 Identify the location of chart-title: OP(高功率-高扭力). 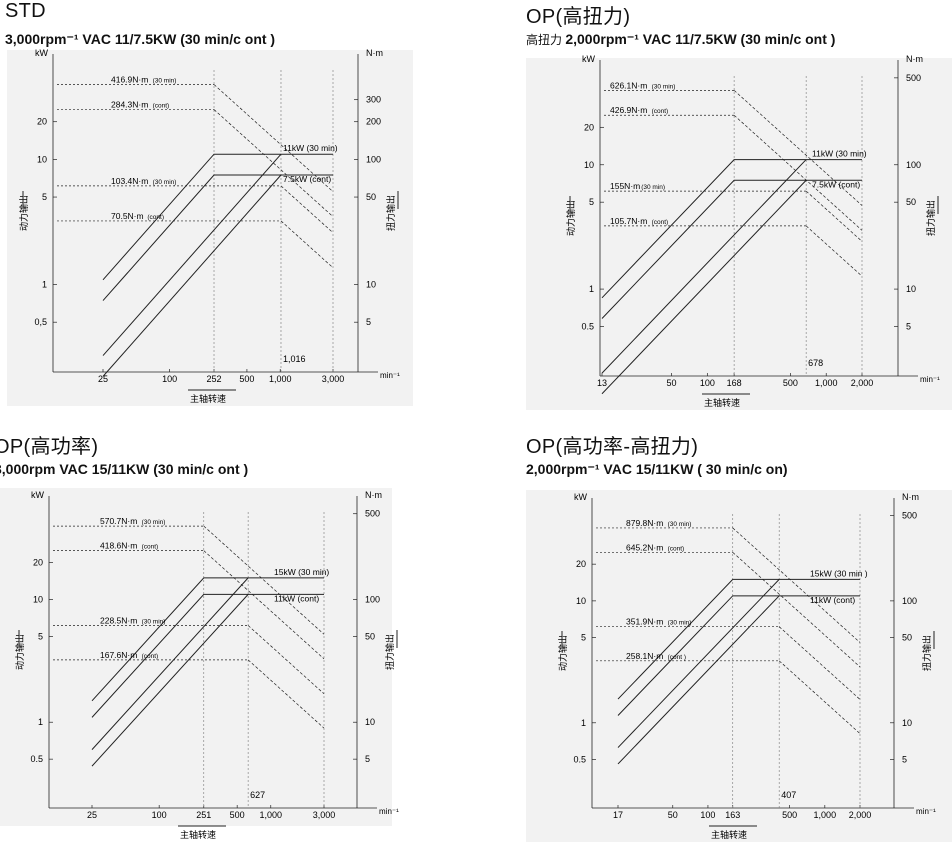
(612, 447).